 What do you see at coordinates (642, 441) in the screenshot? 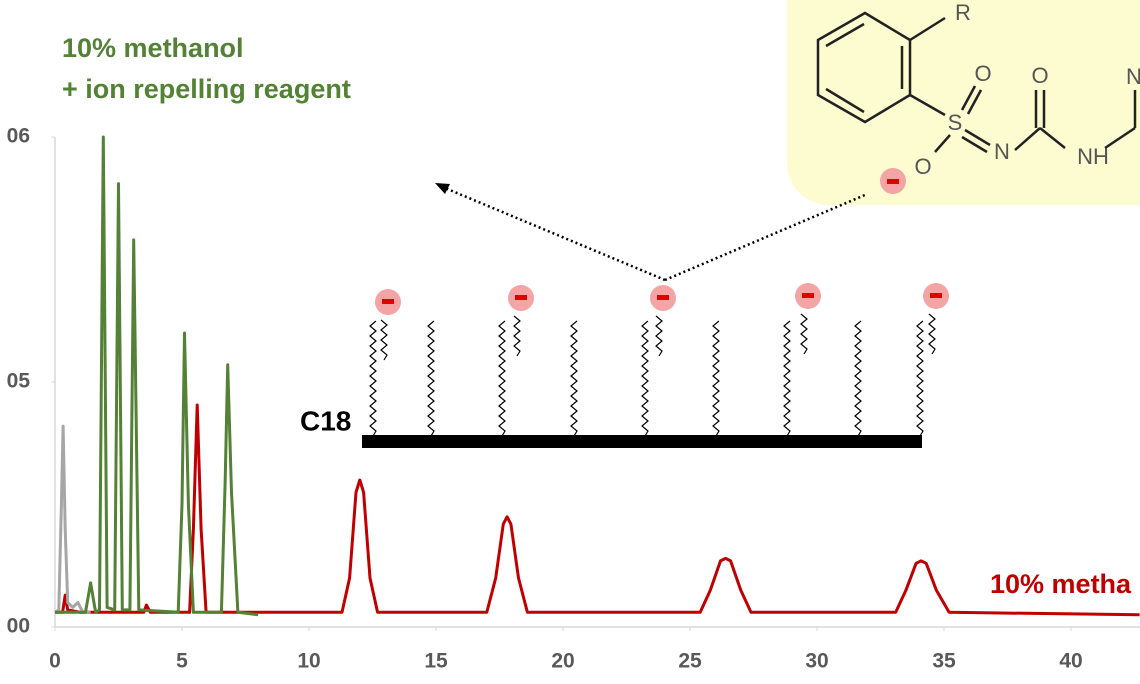
I see `c18-bar` at bounding box center [642, 441].